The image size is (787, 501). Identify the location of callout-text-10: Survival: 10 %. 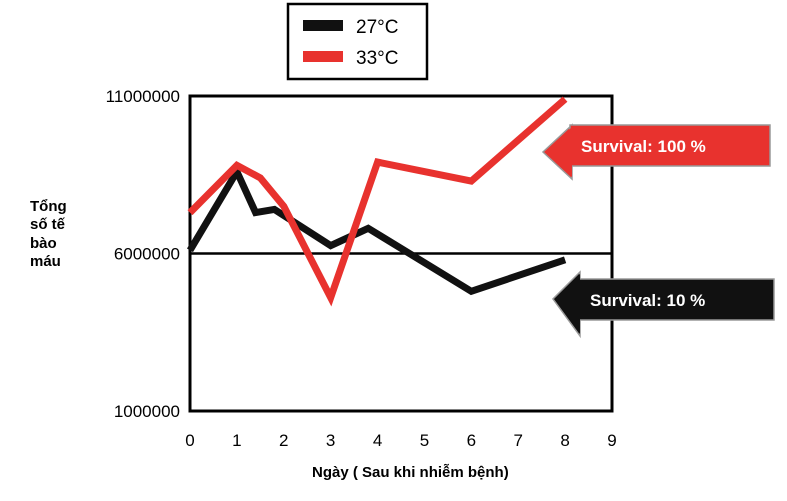
(647, 300).